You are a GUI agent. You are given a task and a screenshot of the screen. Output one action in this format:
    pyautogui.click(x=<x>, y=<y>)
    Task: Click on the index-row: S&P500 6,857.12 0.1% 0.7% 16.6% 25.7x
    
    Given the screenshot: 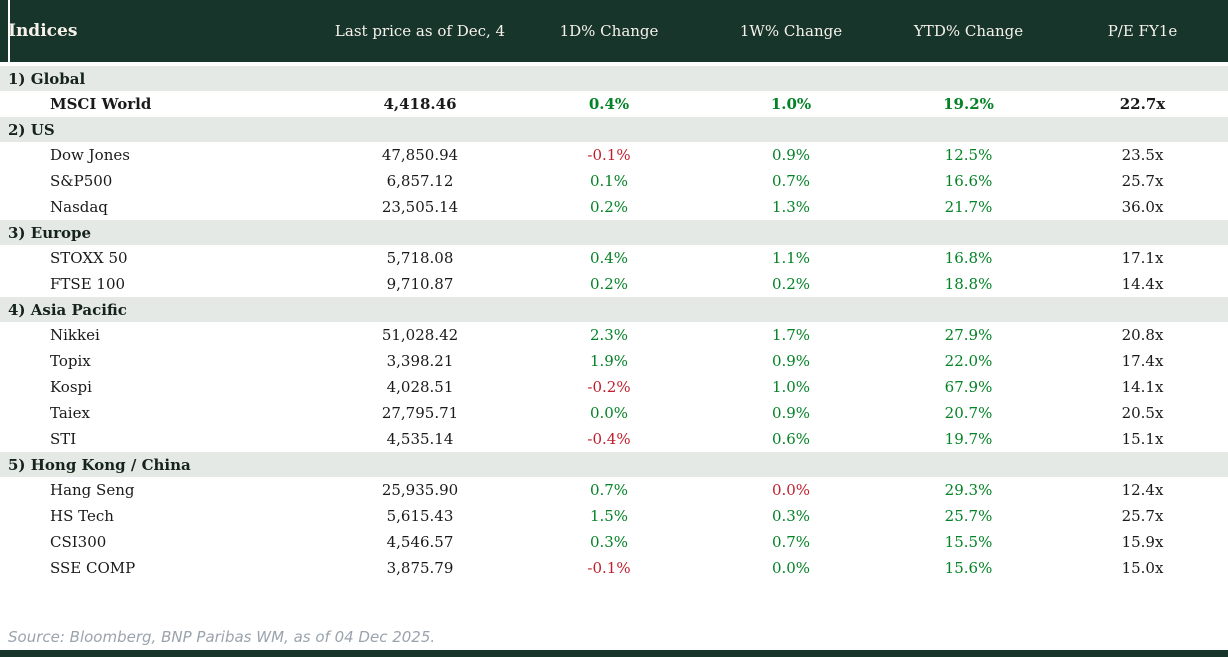 What is the action you would take?
    pyautogui.click(x=614, y=181)
    